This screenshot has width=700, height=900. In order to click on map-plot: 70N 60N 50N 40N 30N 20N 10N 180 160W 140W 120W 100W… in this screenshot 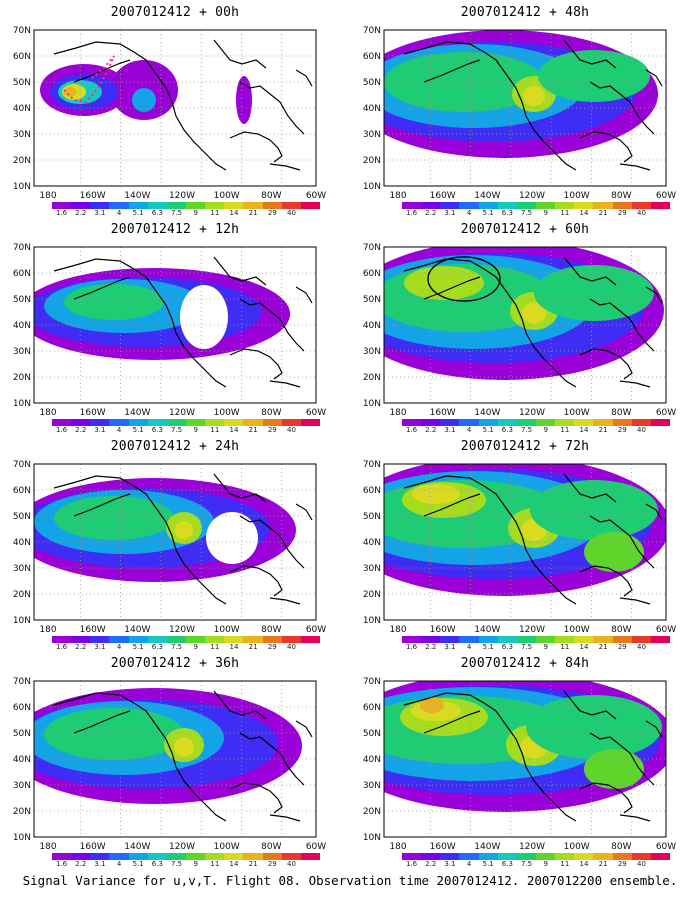, I will do `click(519, 547)`.